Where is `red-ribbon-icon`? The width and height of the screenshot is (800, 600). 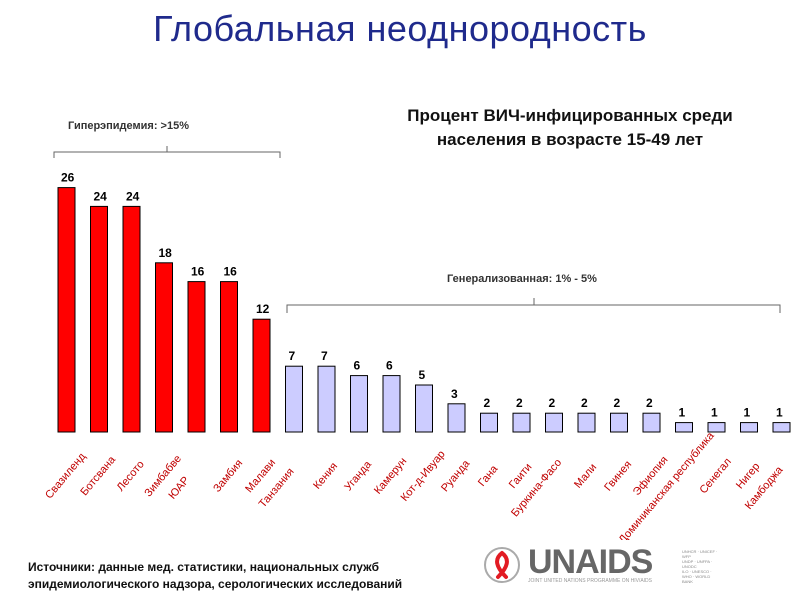
red-ribbon-icon is located at coordinates (502, 565).